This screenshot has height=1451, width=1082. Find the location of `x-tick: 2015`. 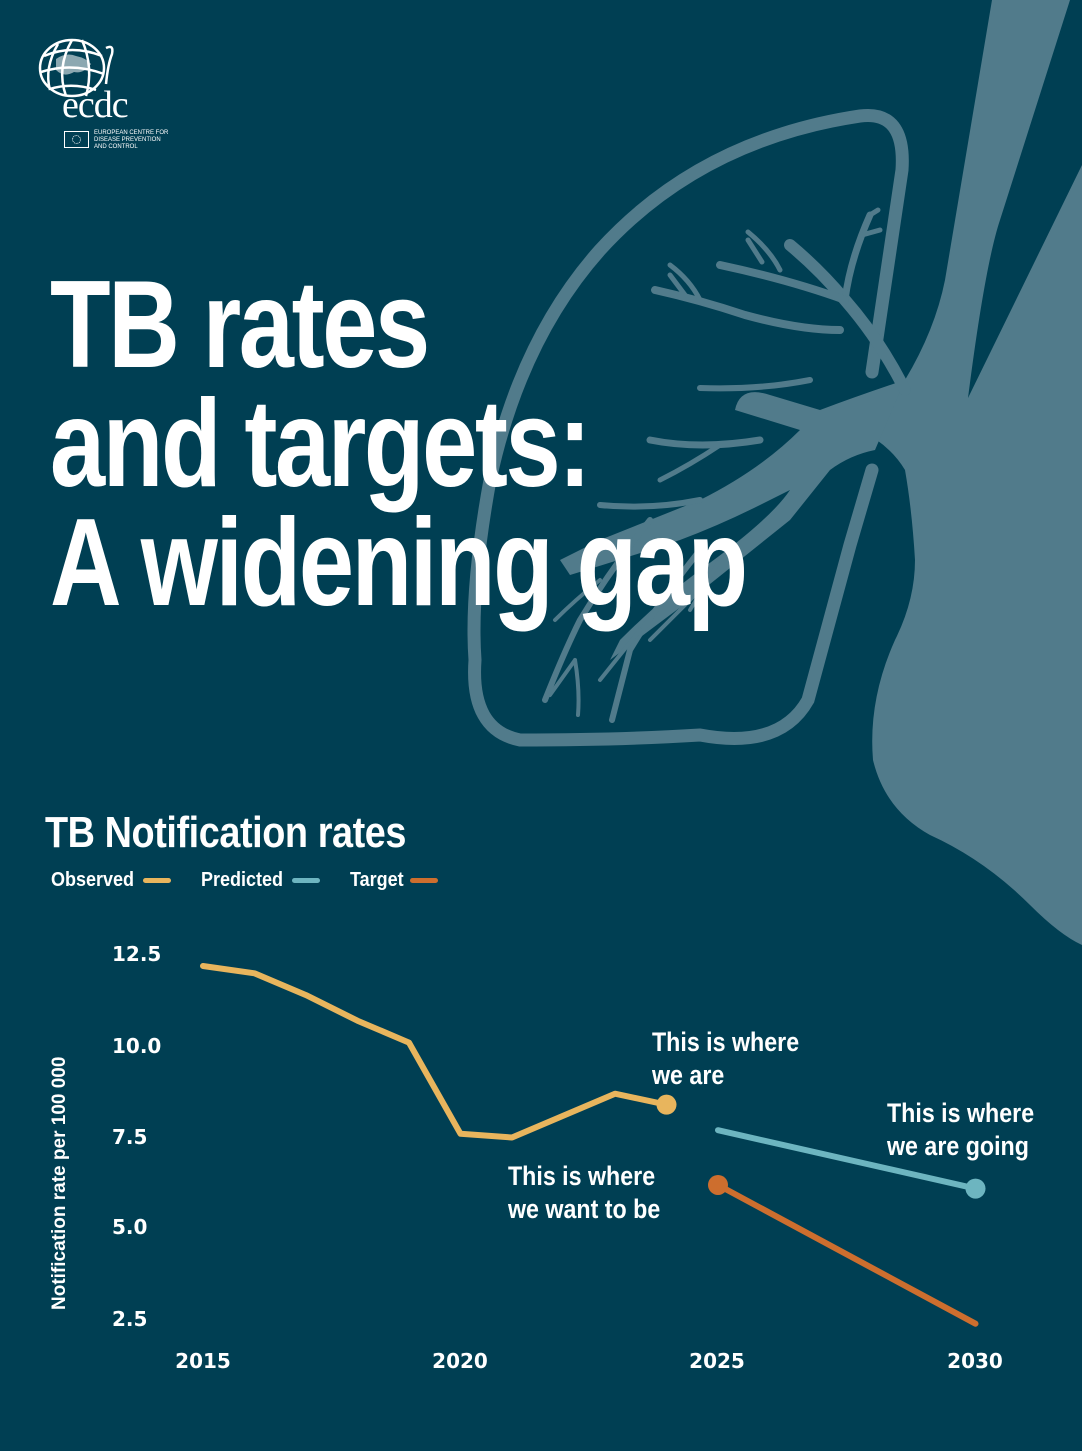

x-tick: 2015 is located at coordinates (203, 1361).